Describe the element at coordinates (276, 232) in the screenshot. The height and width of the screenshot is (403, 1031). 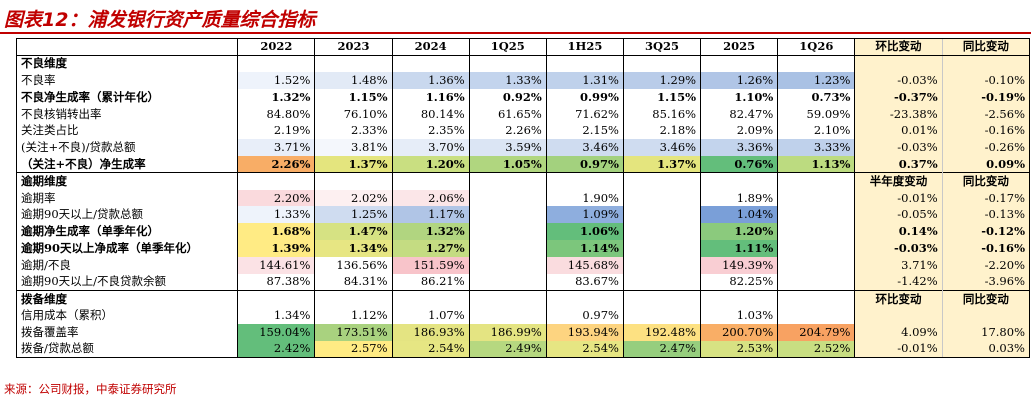
I see `value-cell: 1.68%` at that location.